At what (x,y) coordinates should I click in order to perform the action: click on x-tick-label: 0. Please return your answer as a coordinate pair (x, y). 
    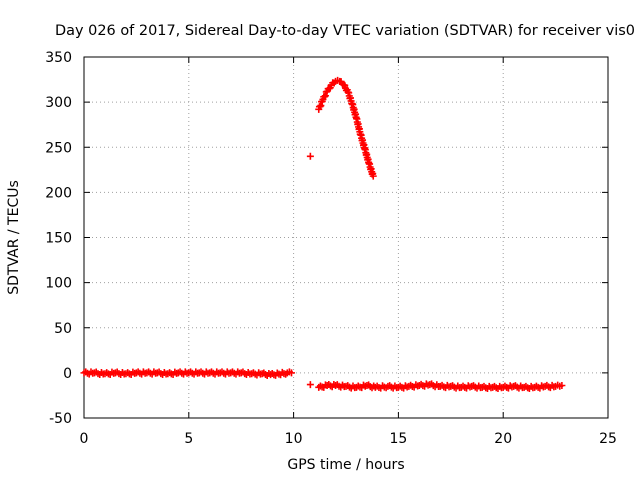
    Looking at the image, I should click on (84, 439).